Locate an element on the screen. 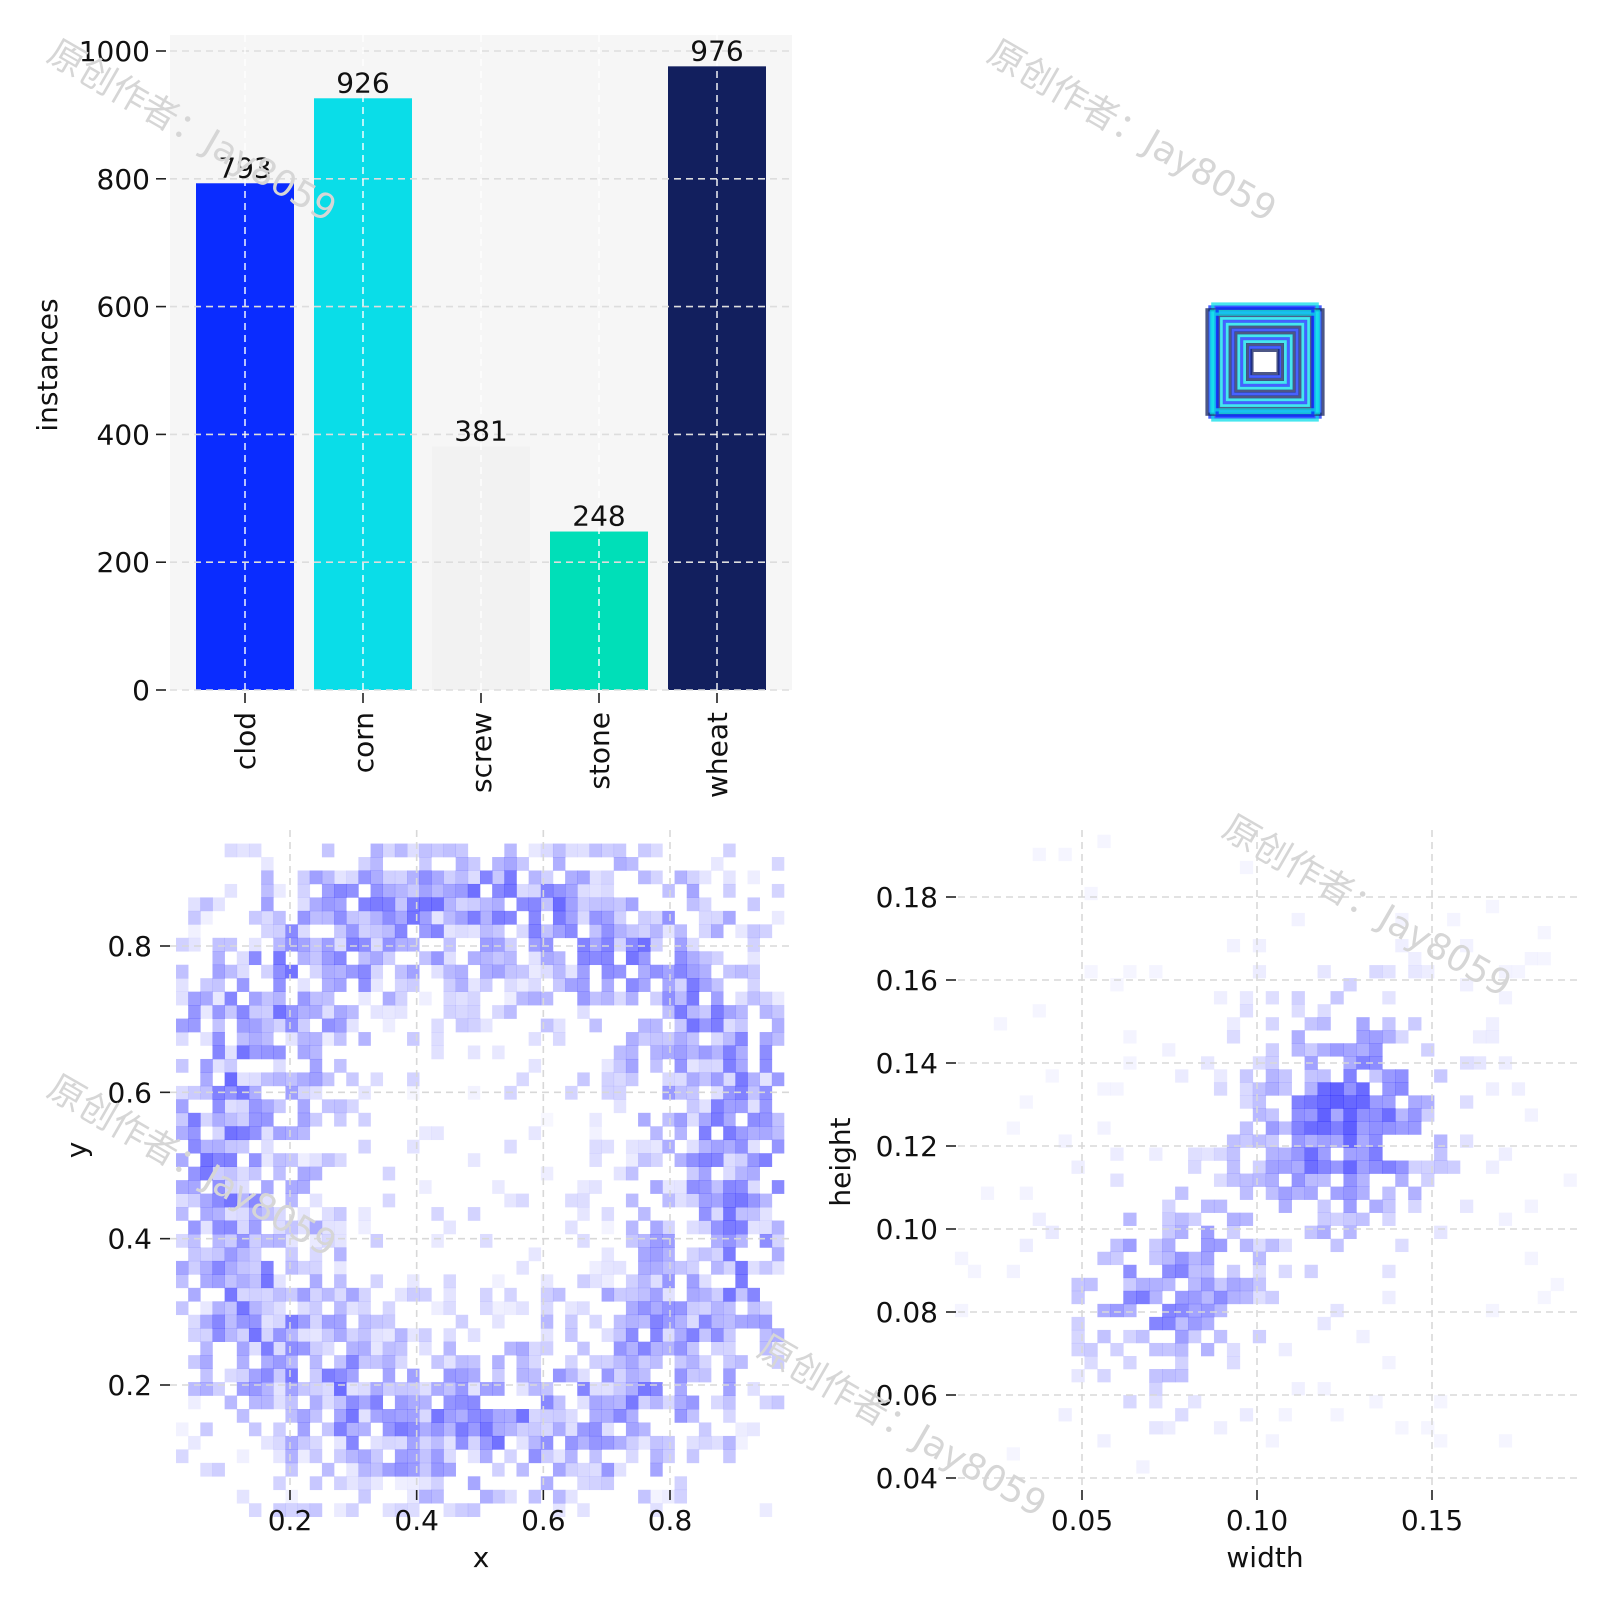 The width and height of the screenshot is (1600, 1600). box-outline is located at coordinates (1265, 362).